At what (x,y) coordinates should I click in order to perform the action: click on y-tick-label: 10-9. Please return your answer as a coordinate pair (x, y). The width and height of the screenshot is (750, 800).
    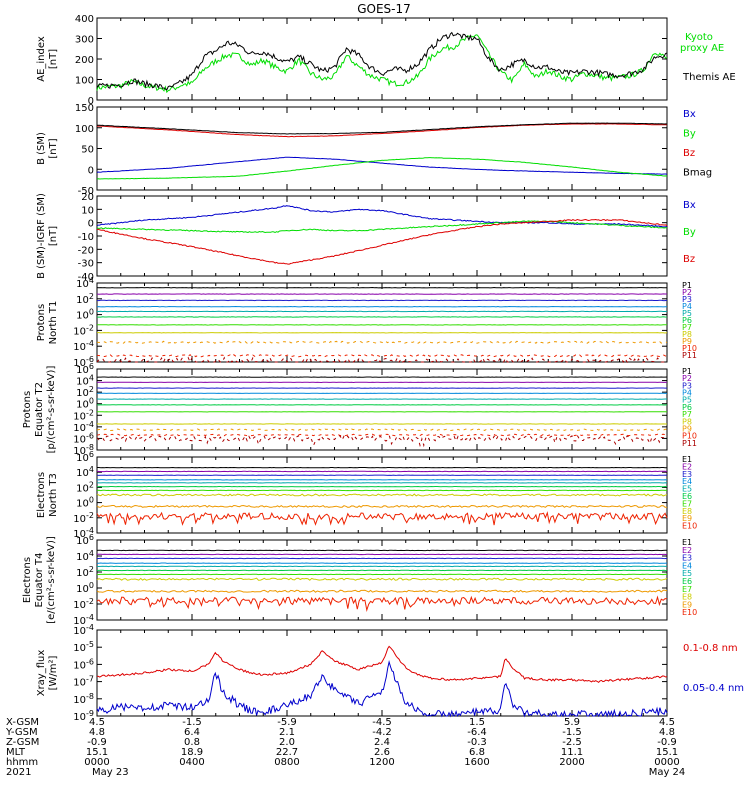
    Looking at the image, I should click on (83, 716).